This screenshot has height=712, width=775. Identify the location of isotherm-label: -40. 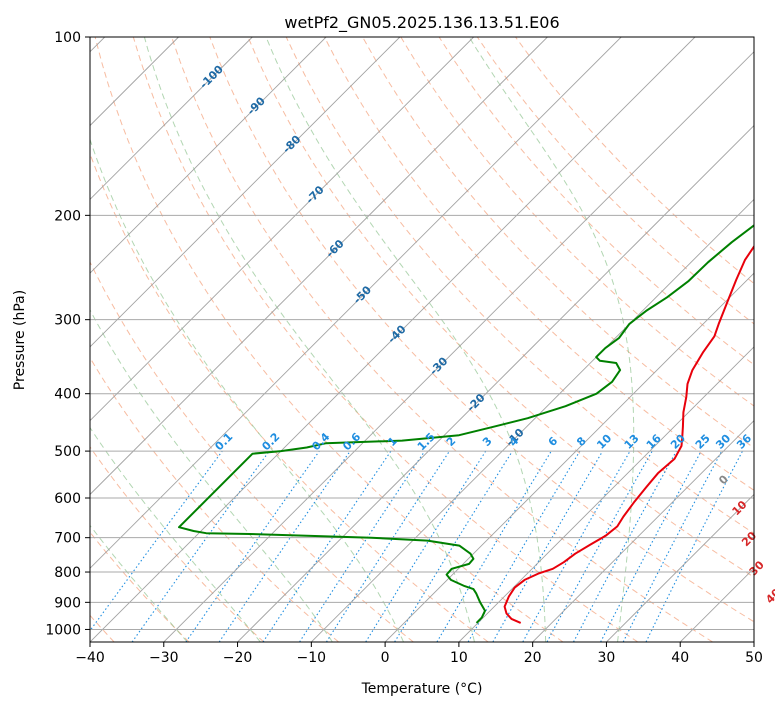
(396, 333).